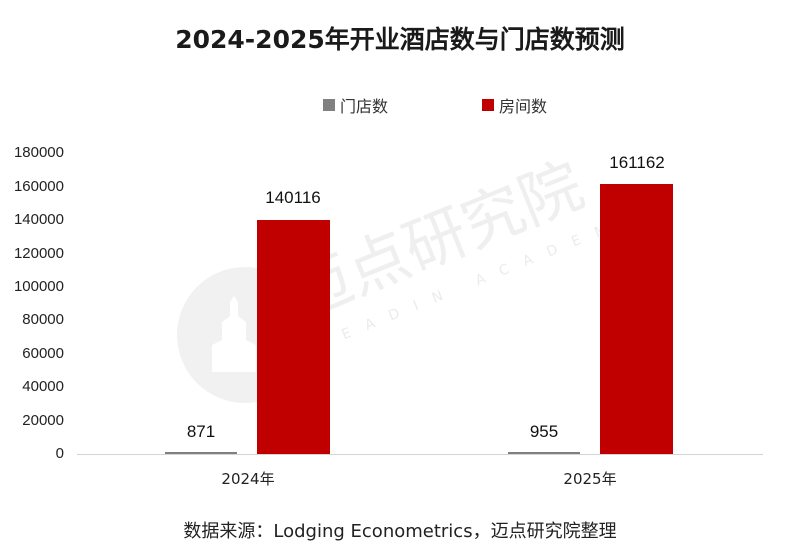 This screenshot has height=549, width=800. I want to click on legend: 门店数 房间数, so click(400, 105).